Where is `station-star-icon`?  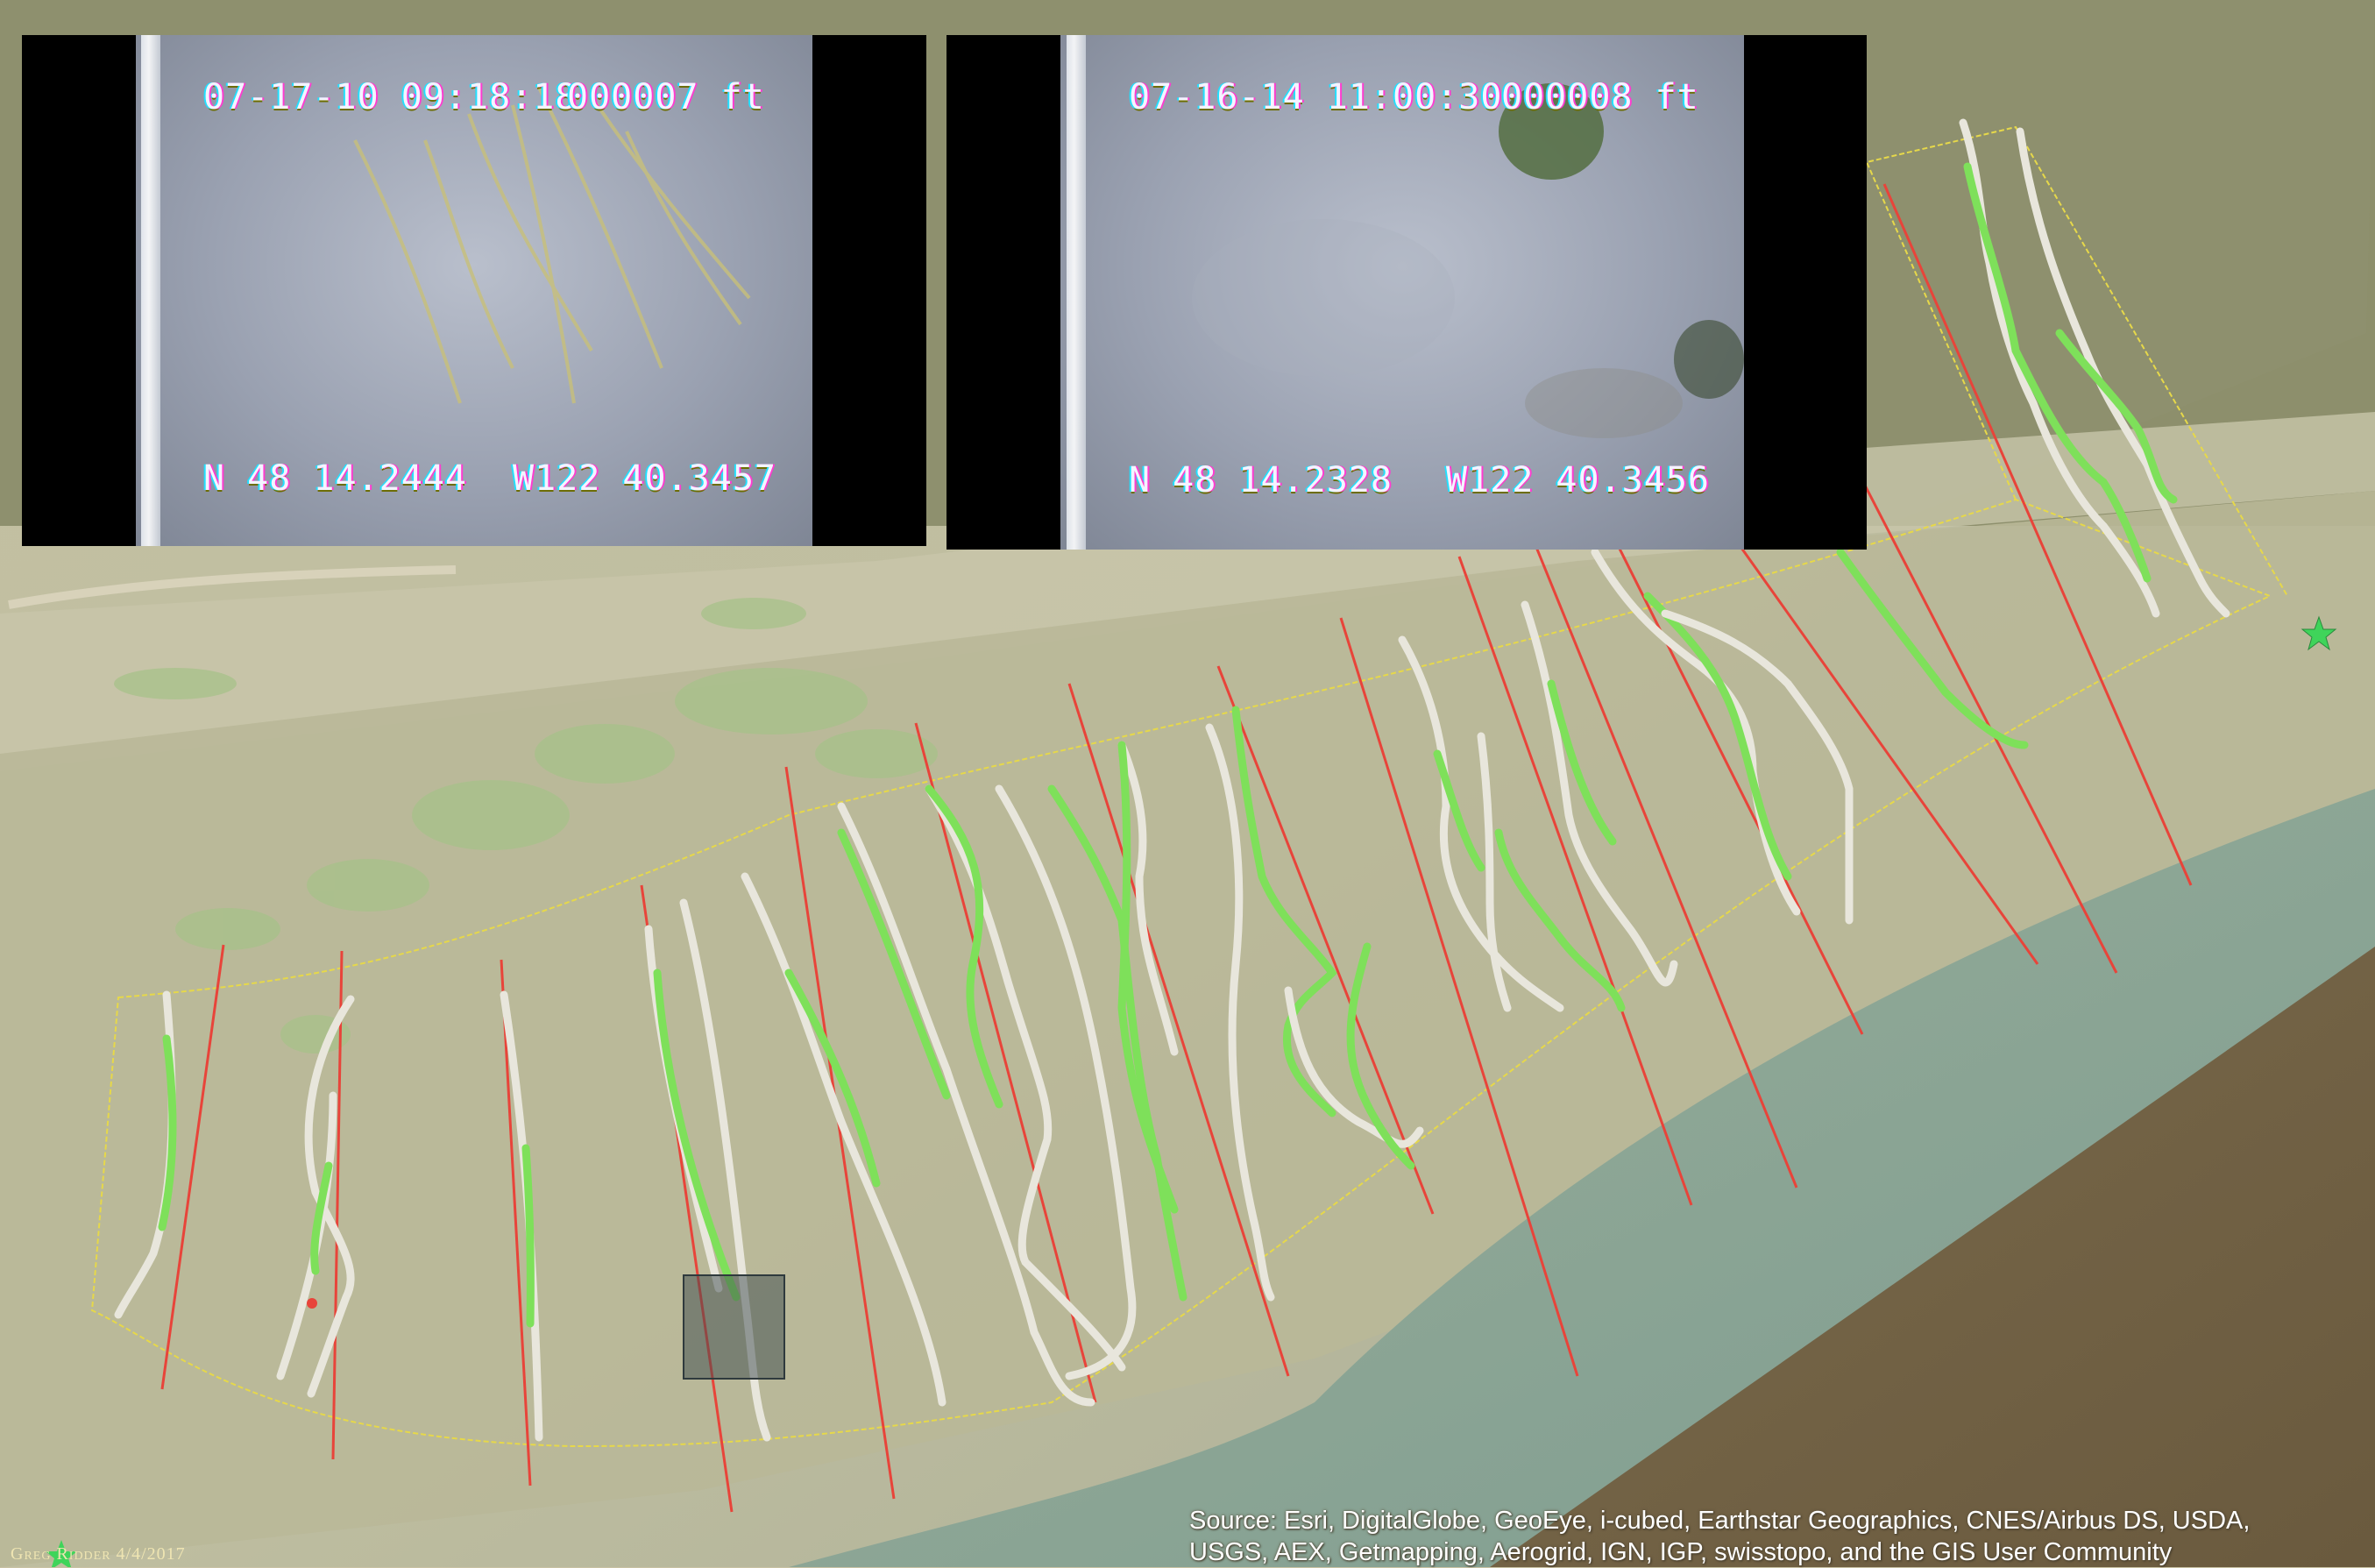 station-star-icon is located at coordinates (2319, 633).